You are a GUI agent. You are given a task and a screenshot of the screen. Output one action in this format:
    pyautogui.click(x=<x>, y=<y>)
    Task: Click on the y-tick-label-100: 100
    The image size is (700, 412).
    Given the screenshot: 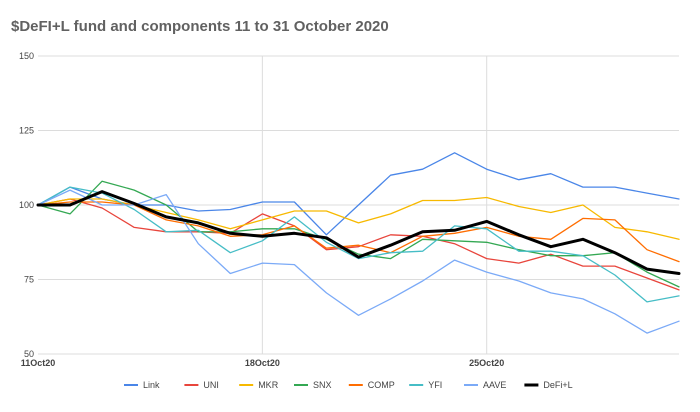 What is the action you would take?
    pyautogui.click(x=26, y=205)
    